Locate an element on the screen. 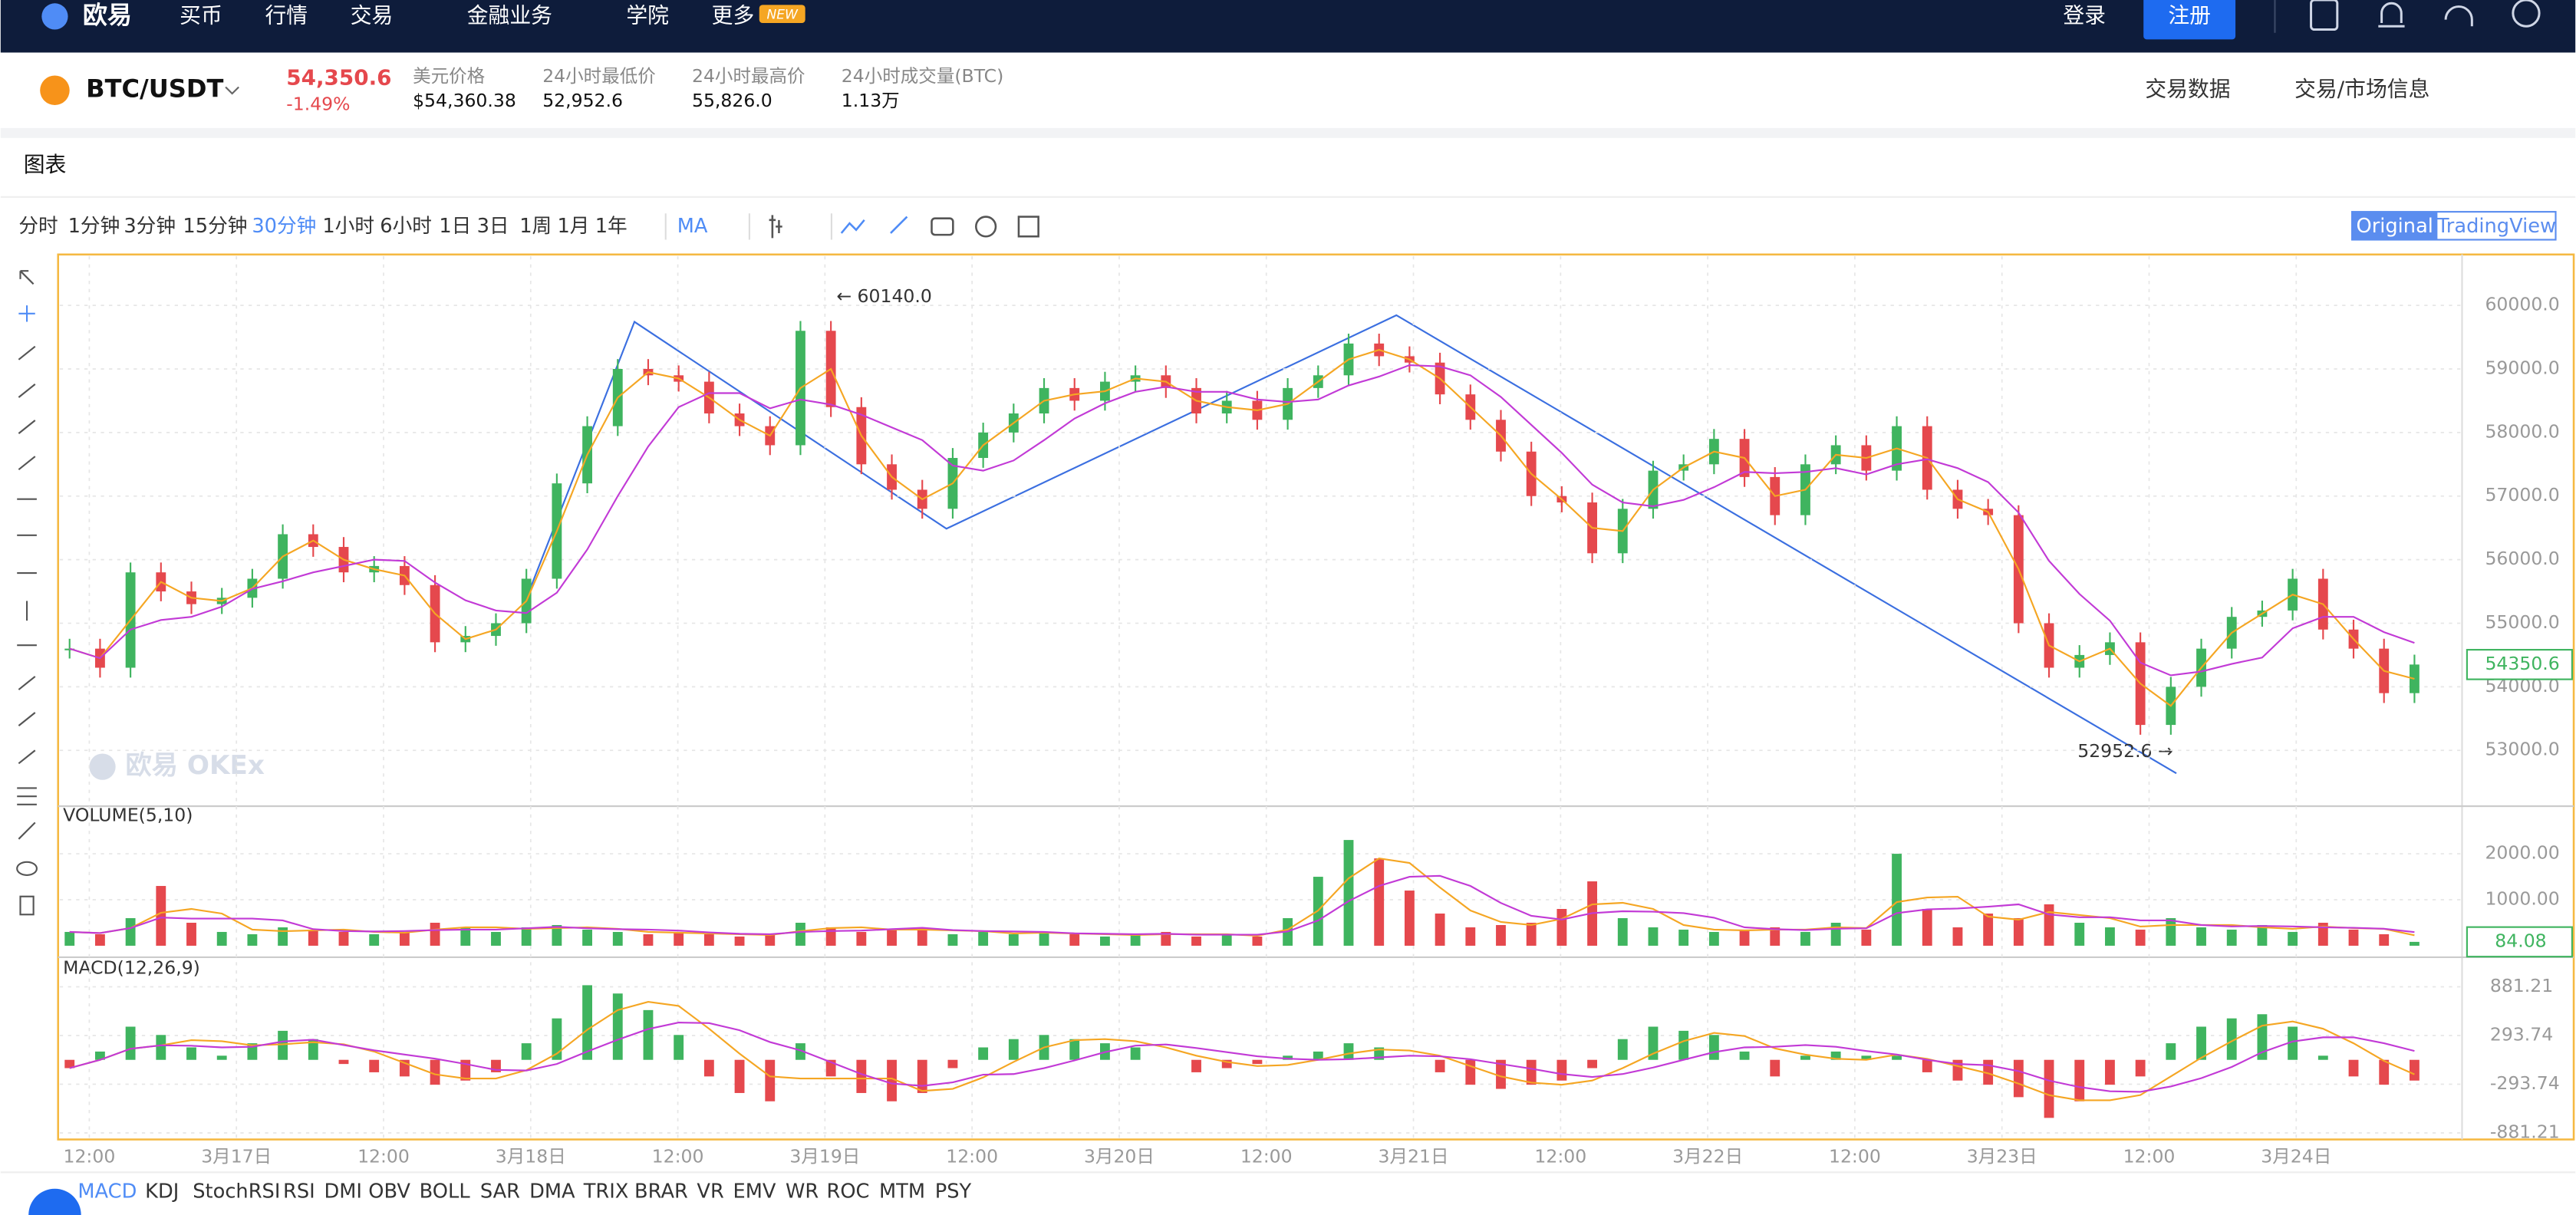  interval: 3分钟 is located at coordinates (150, 226).